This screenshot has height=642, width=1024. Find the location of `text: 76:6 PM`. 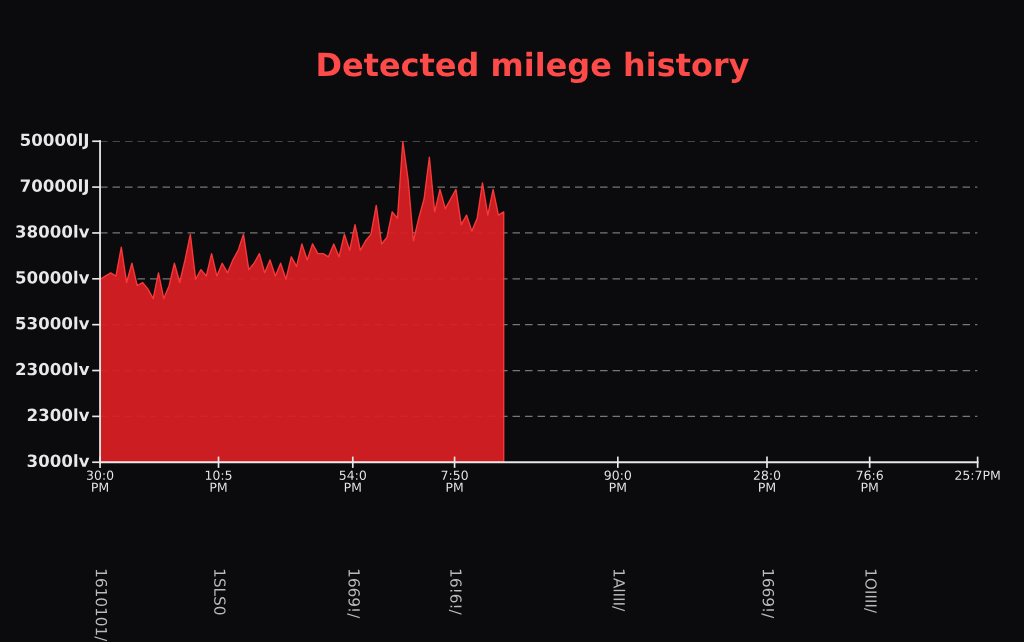

text: 76:6 PM is located at coordinates (869, 481).